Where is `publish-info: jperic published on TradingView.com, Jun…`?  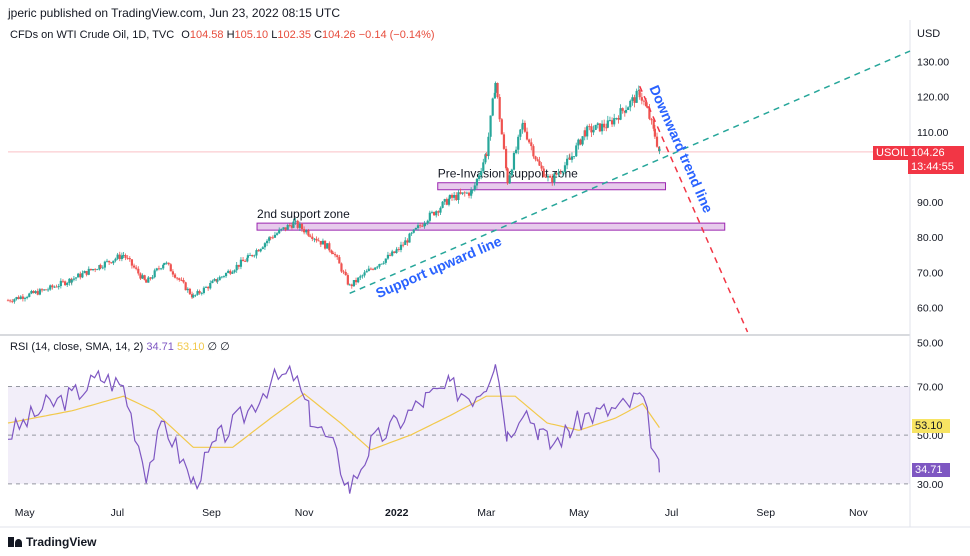 publish-info: jperic published on TradingView.com, Jun… is located at coordinates (174, 13).